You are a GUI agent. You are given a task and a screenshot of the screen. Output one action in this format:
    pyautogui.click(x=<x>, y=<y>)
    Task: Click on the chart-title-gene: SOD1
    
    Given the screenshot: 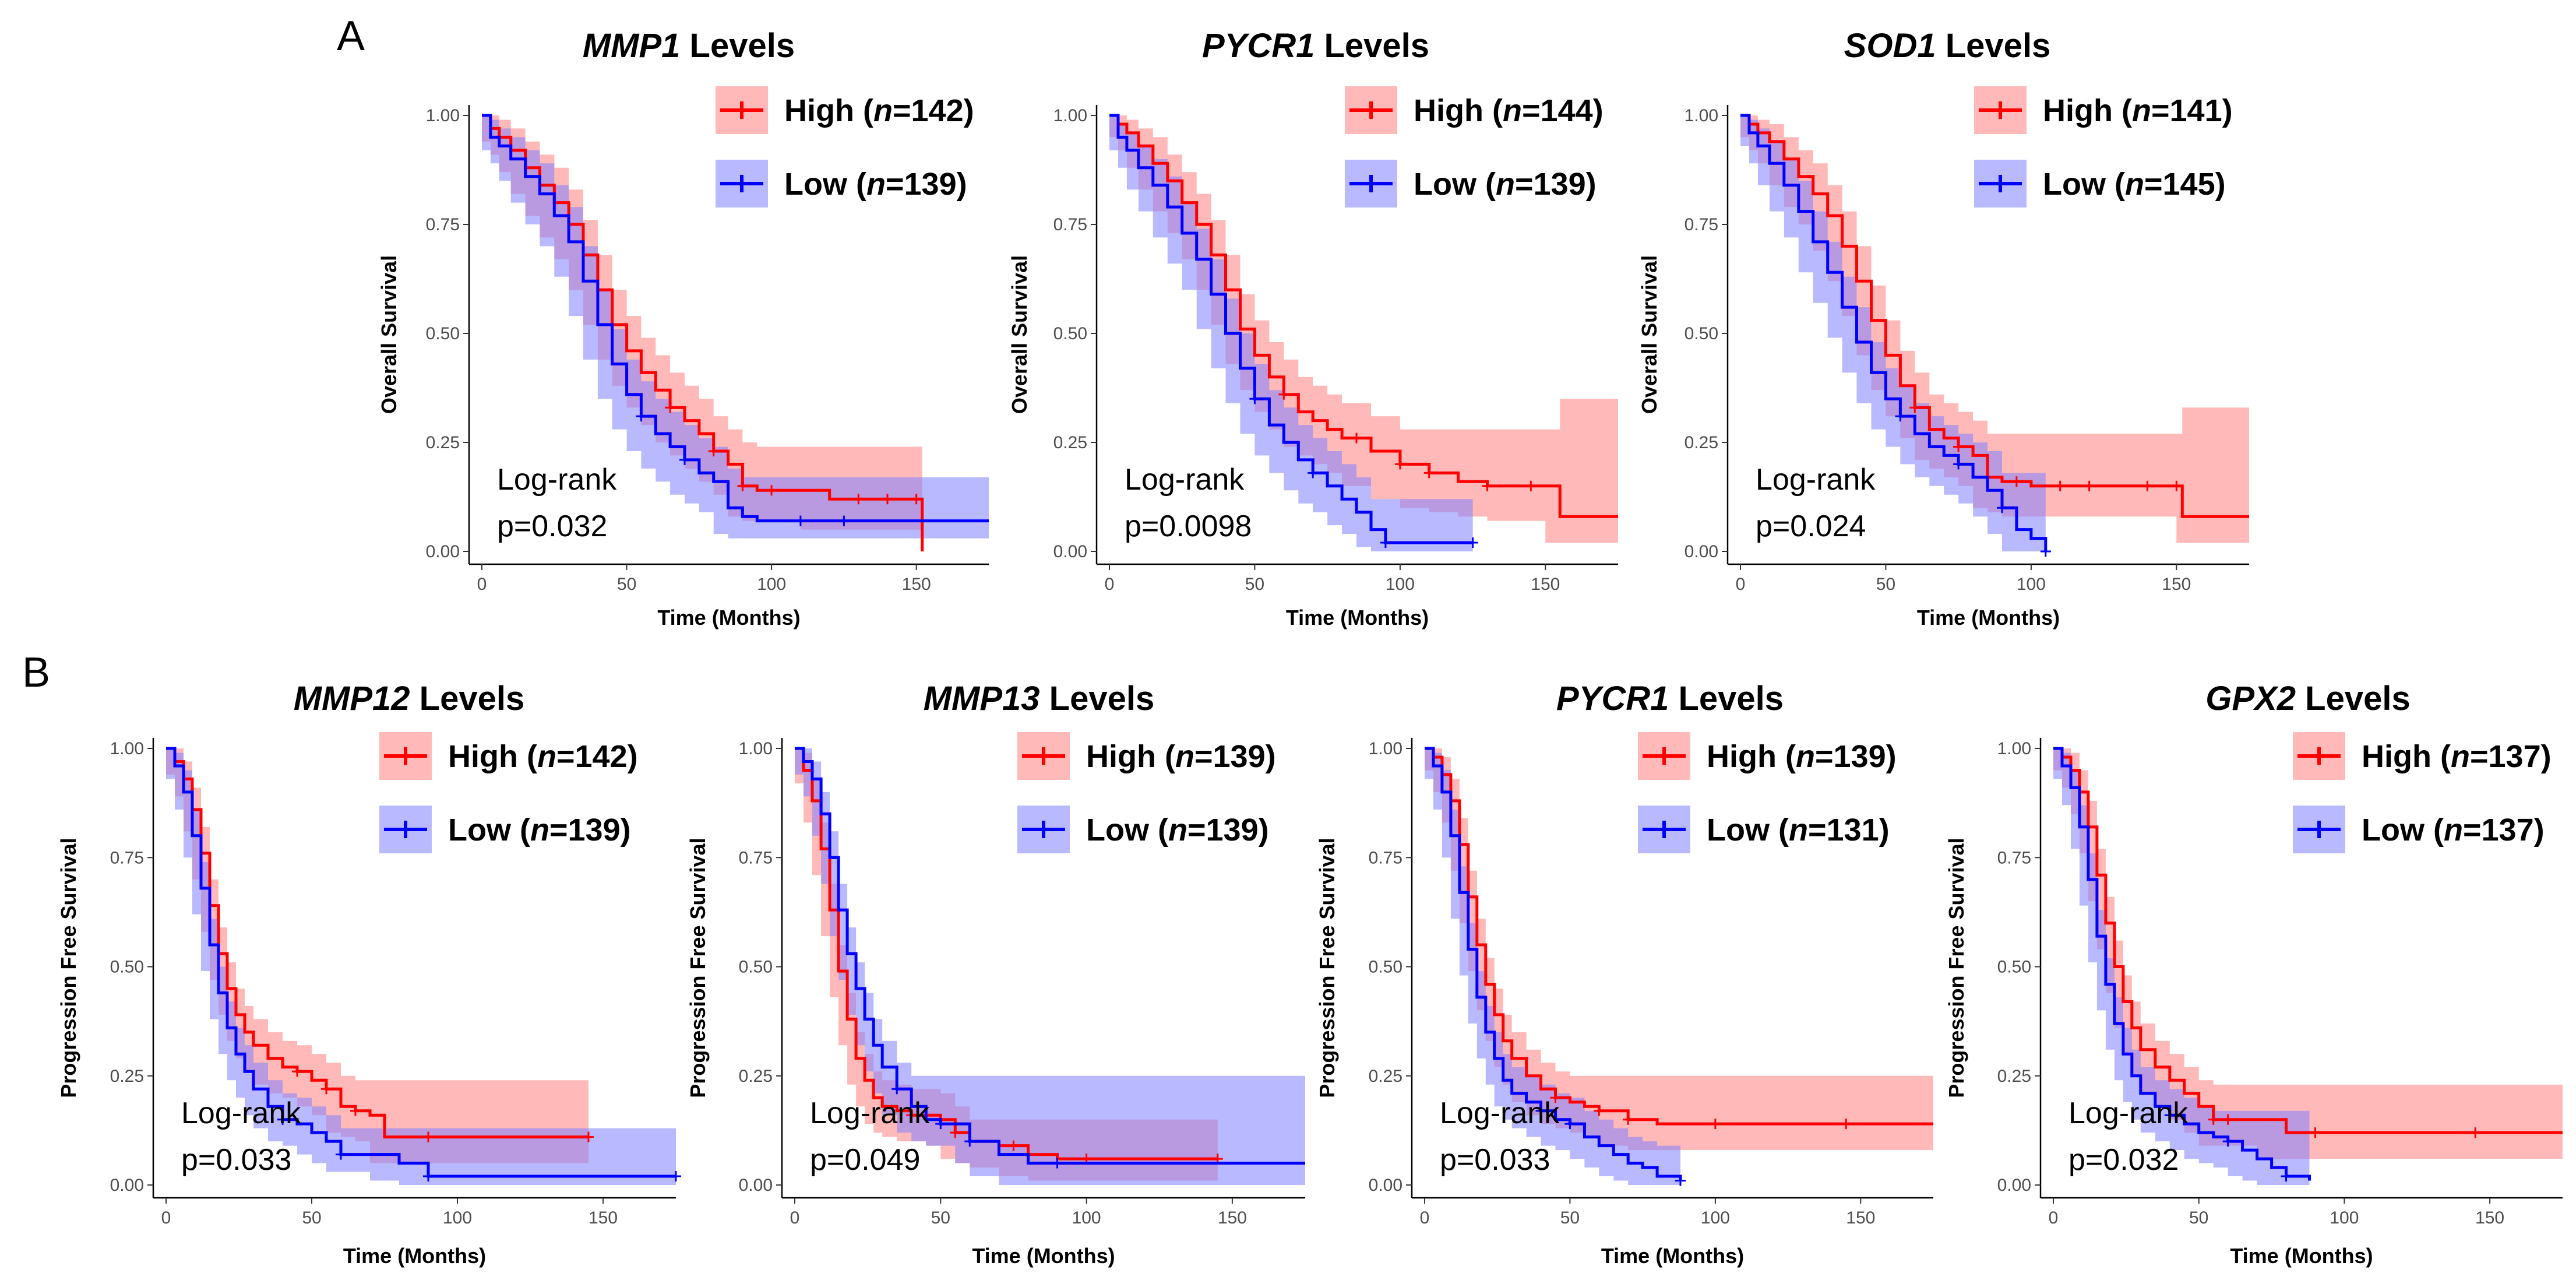 What is the action you would take?
    pyautogui.click(x=1890, y=46)
    